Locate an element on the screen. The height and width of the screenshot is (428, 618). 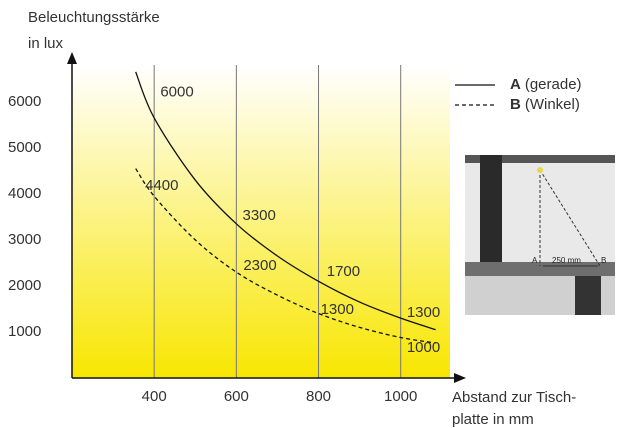
legend-name: B is located at coordinates (515, 104).